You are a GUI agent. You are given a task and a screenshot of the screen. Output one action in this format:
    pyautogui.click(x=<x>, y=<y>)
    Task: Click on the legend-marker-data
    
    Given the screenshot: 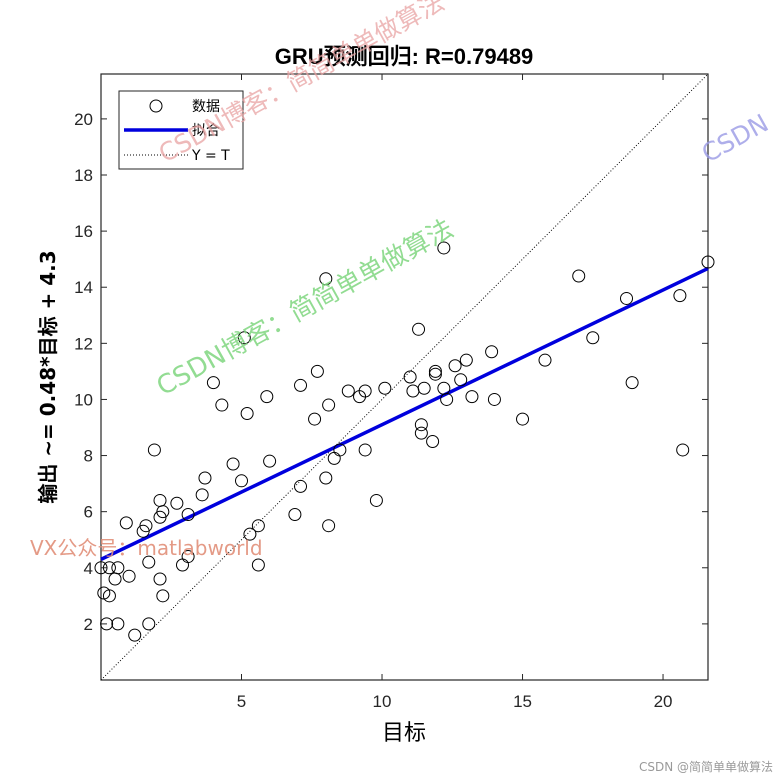 What is the action you would take?
    pyautogui.click(x=156, y=106)
    